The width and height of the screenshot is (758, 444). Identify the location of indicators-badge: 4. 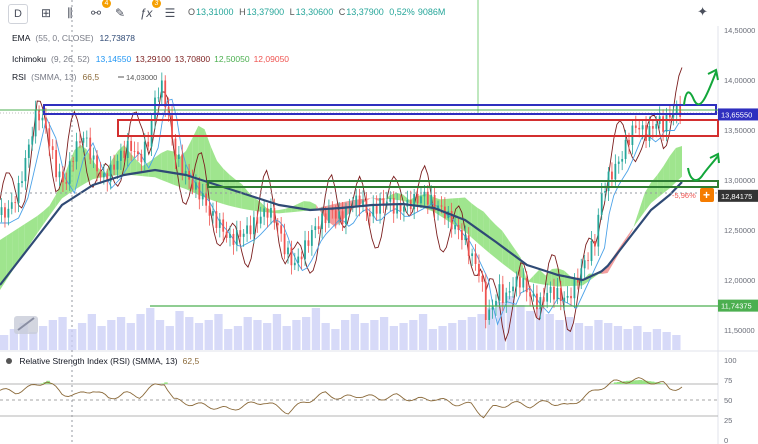
(106, 4).